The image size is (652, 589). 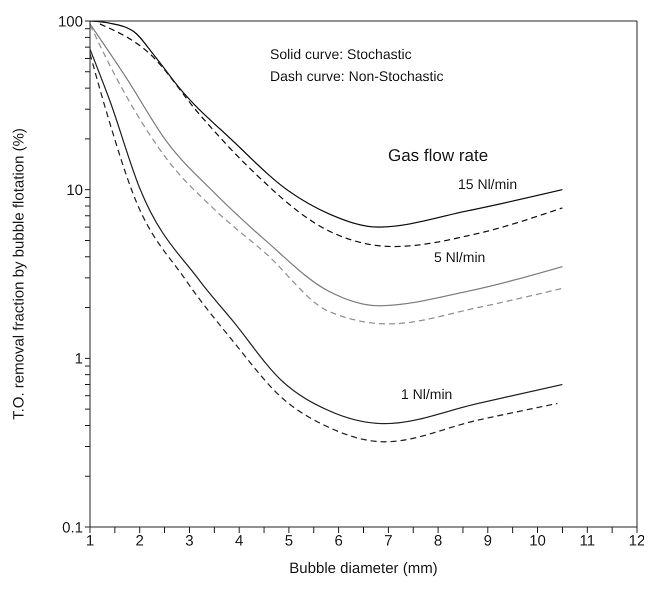 I want to click on annotation: Solid curve: Stochastic, so click(x=341, y=54).